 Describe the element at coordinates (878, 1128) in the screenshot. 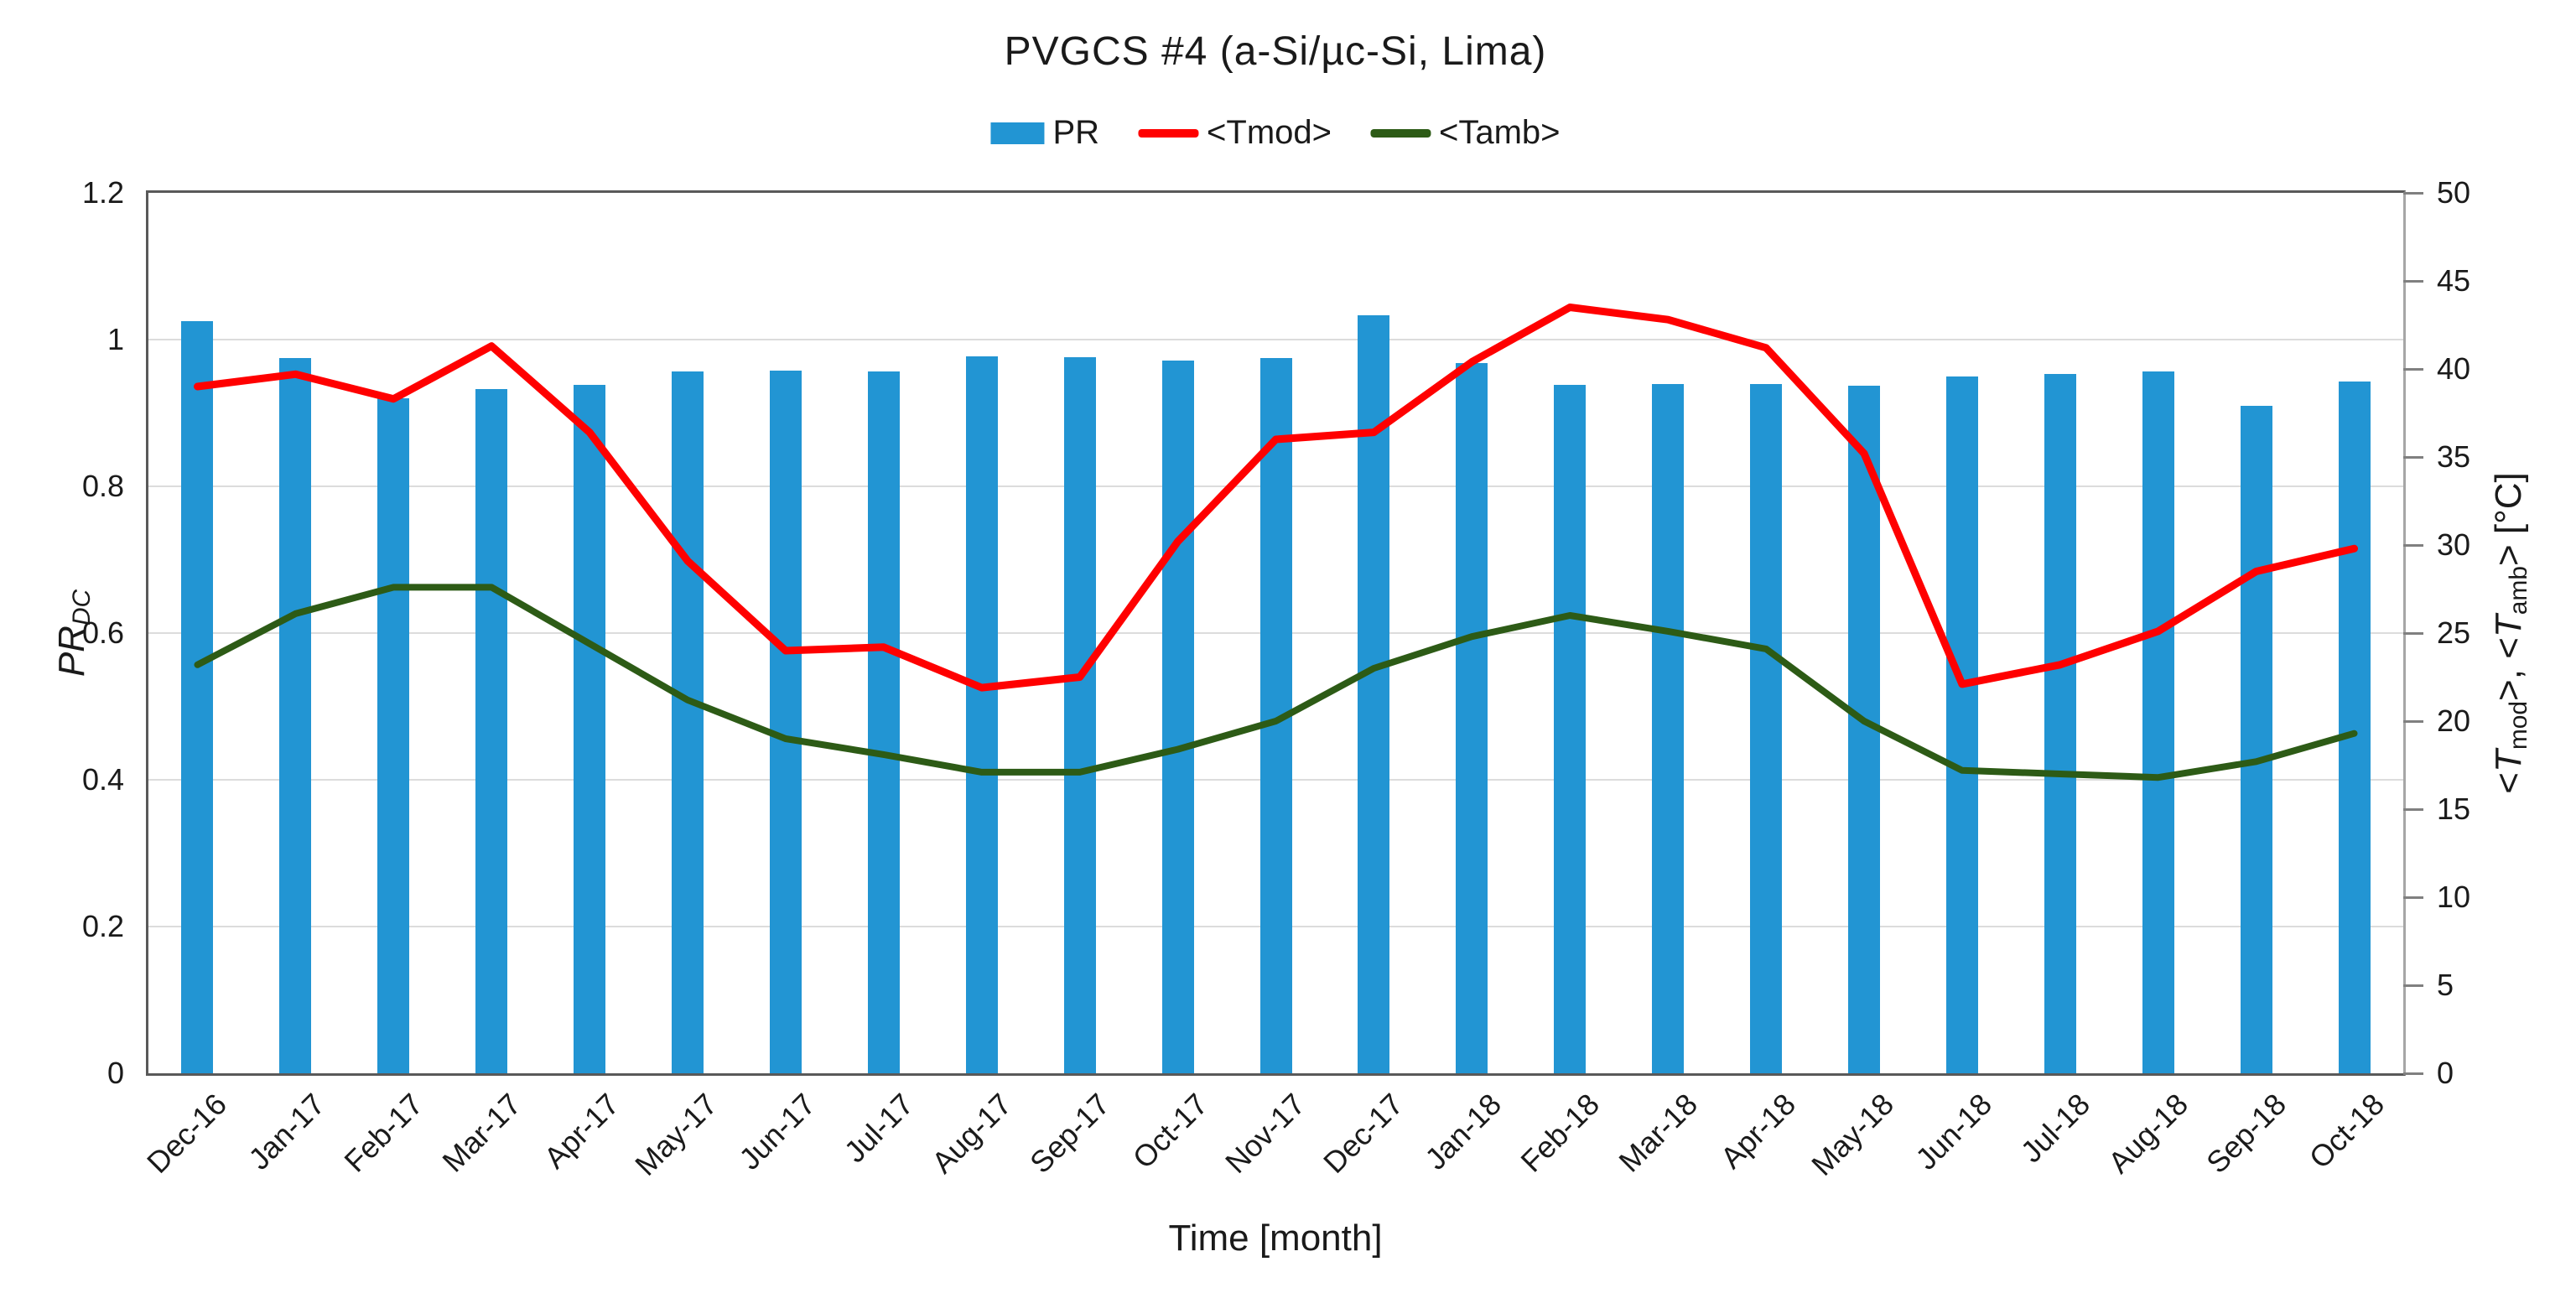

I see `x-tick-label: Jul-17` at that location.